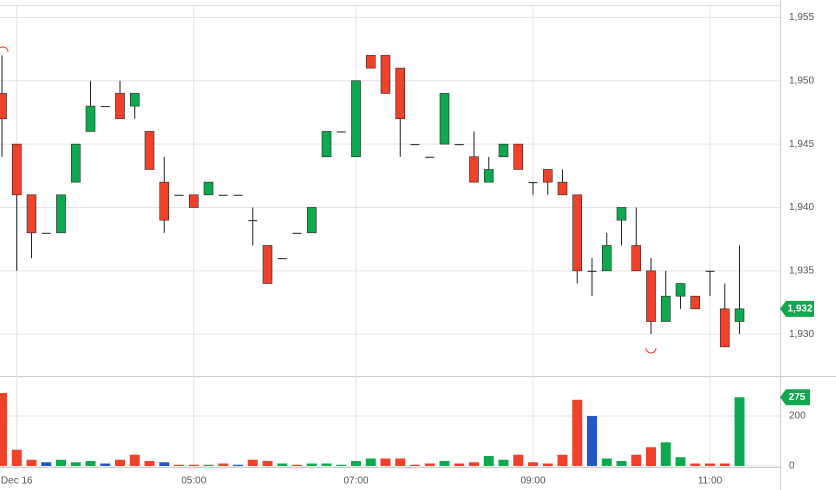 Image resolution: width=836 pixels, height=490 pixels. I want to click on x-tick-label: 11:00, so click(710, 481).